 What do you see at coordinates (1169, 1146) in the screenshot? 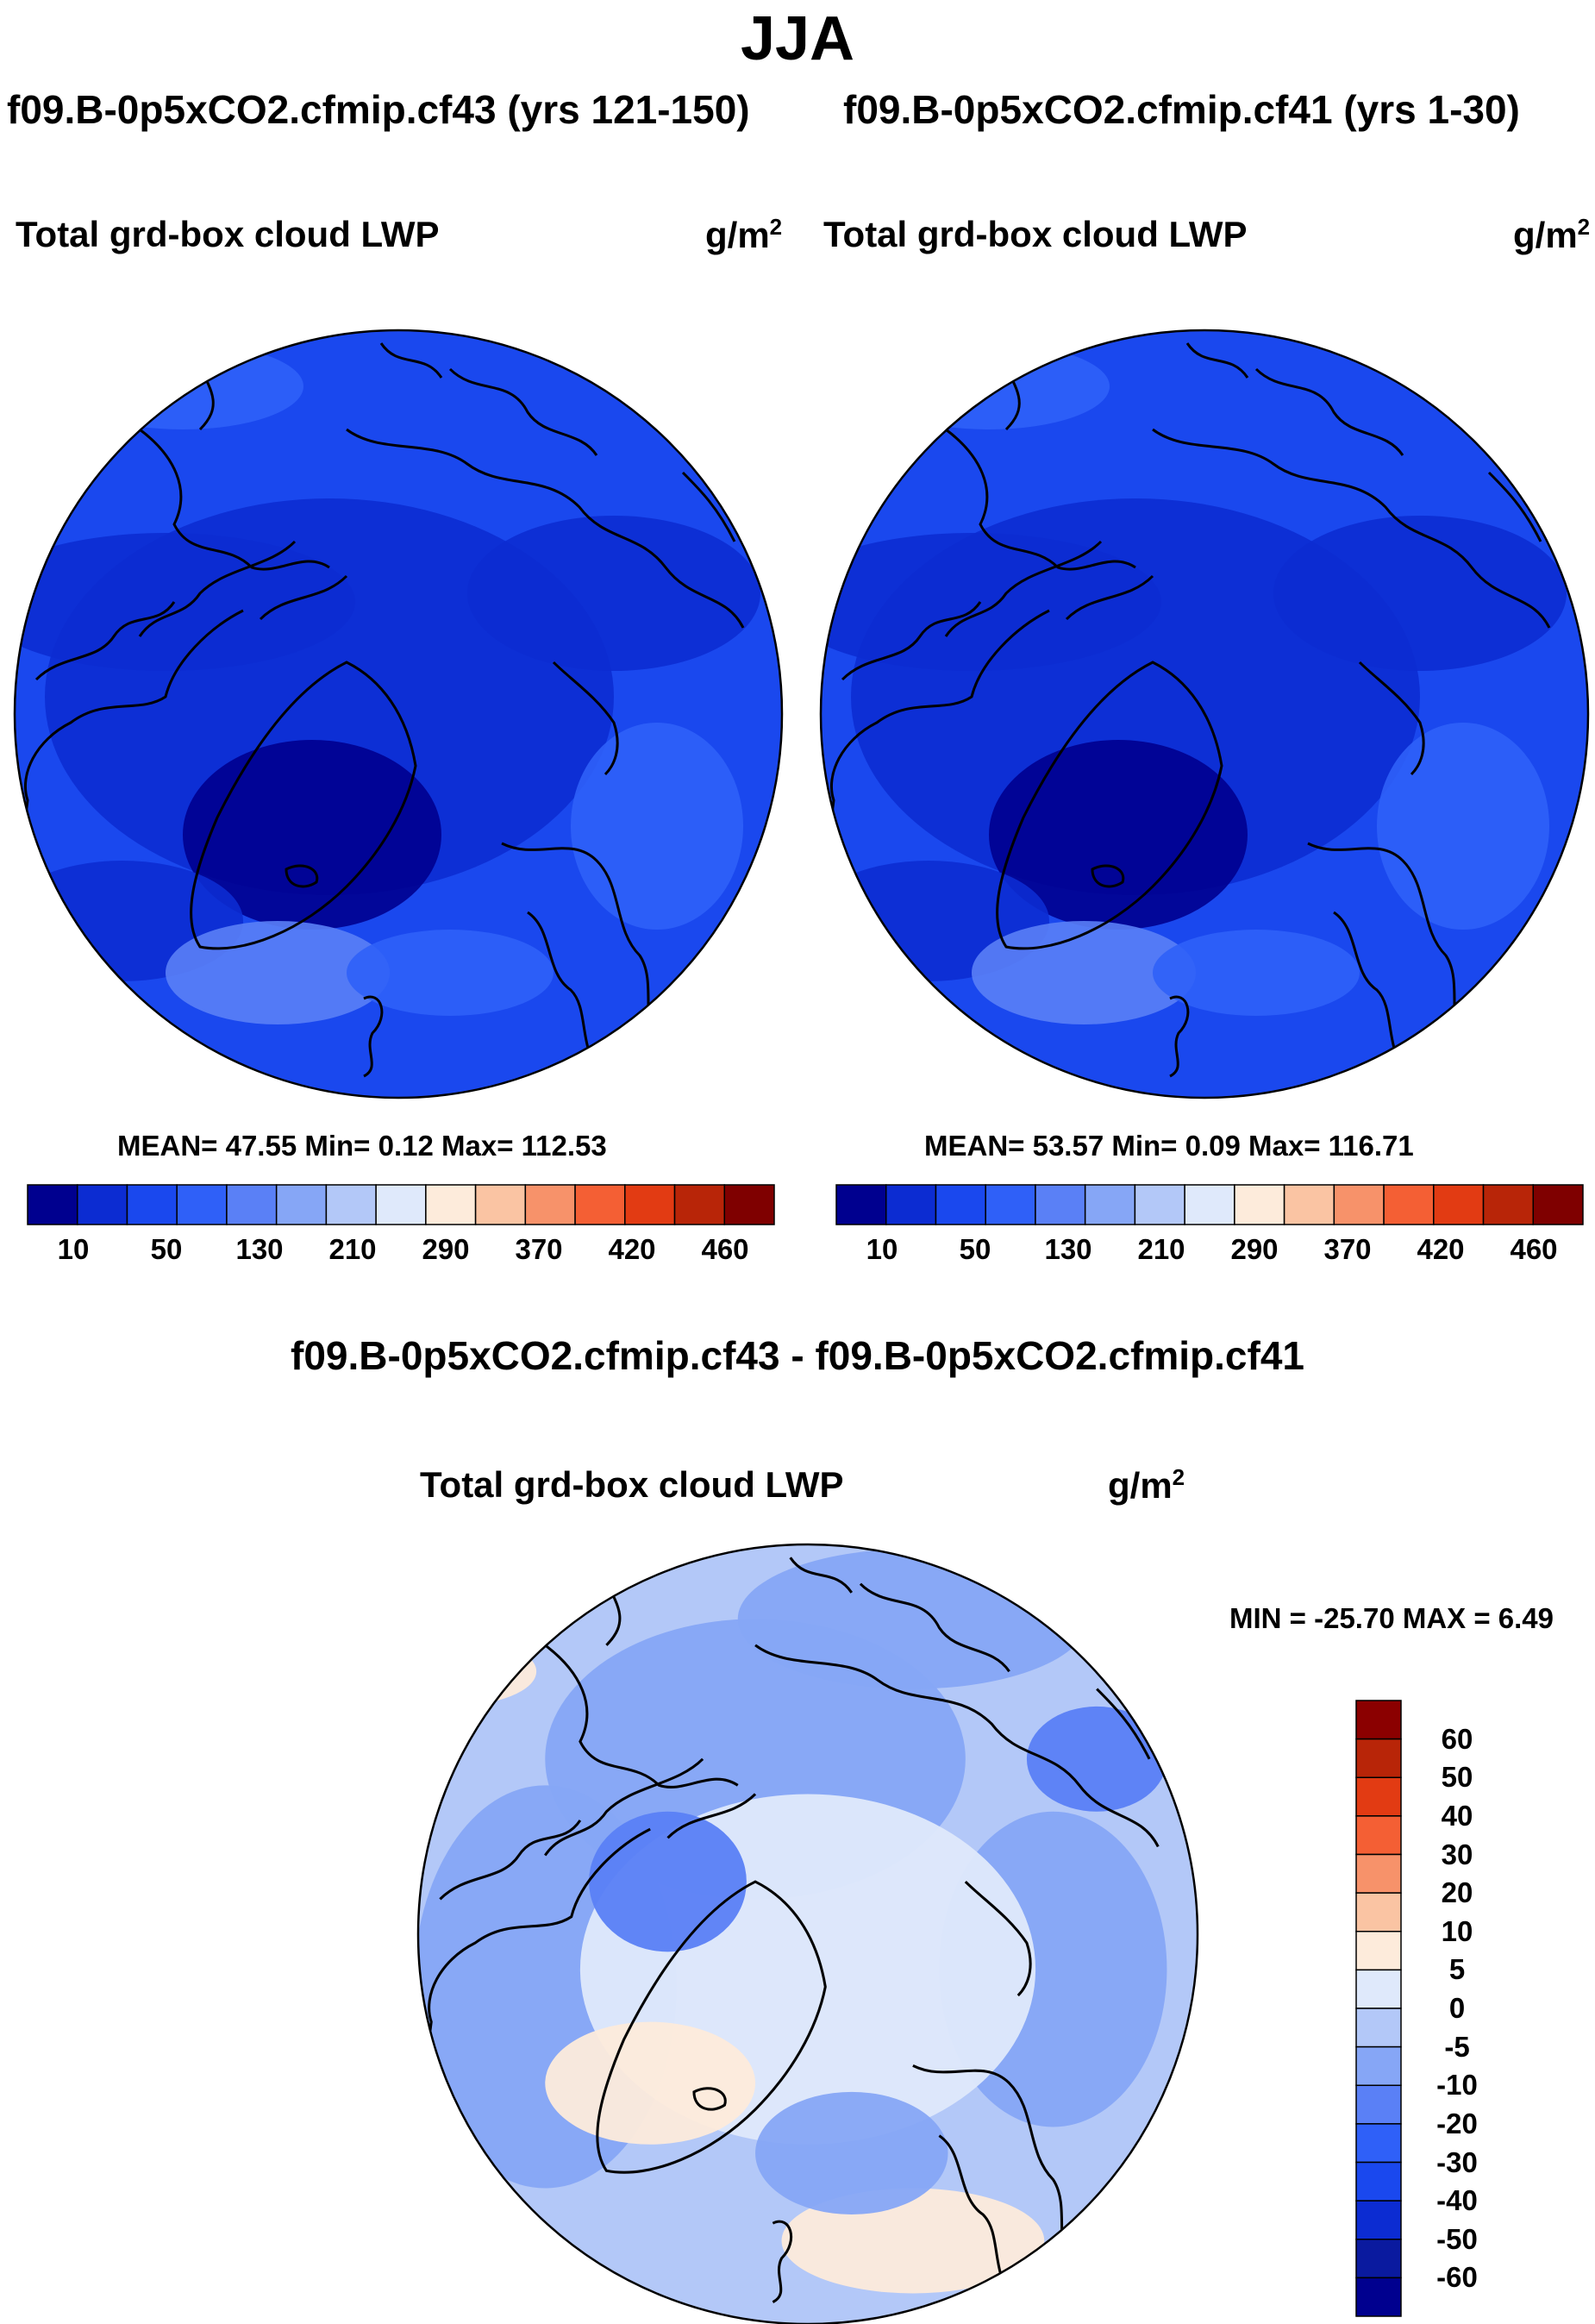
I see `right-stats: MEAN= 53.57 Min= 0.09 Max= 116.71` at bounding box center [1169, 1146].